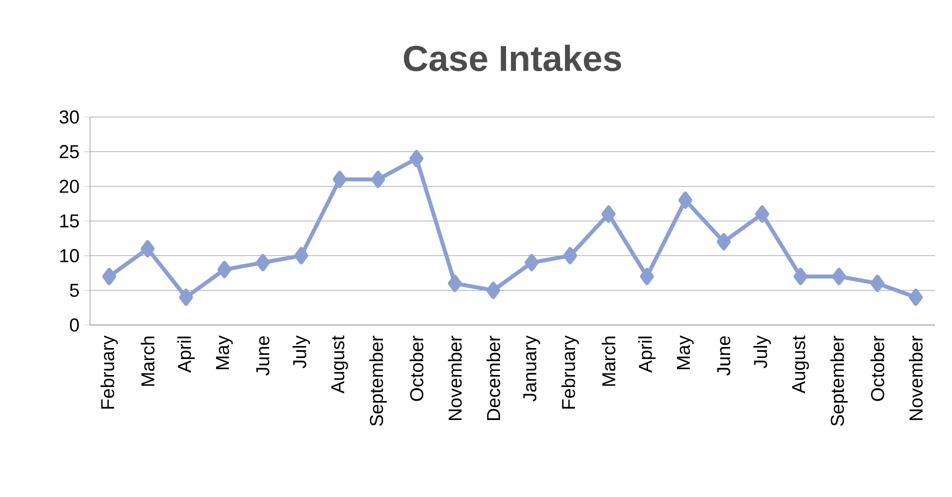 The width and height of the screenshot is (952, 497). Describe the element at coordinates (69, 151) in the screenshot. I see `y-tick-label: 25` at that location.